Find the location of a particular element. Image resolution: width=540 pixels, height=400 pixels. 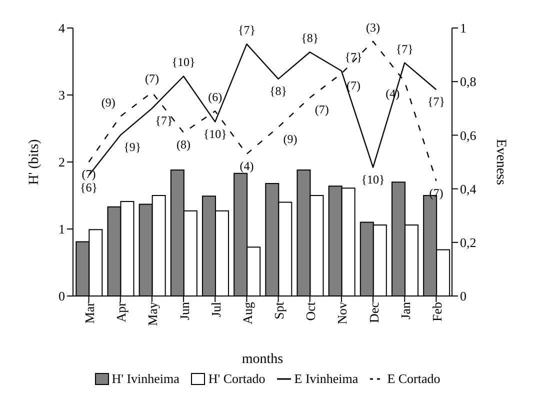

annotation: {9} is located at coordinates (133, 147).